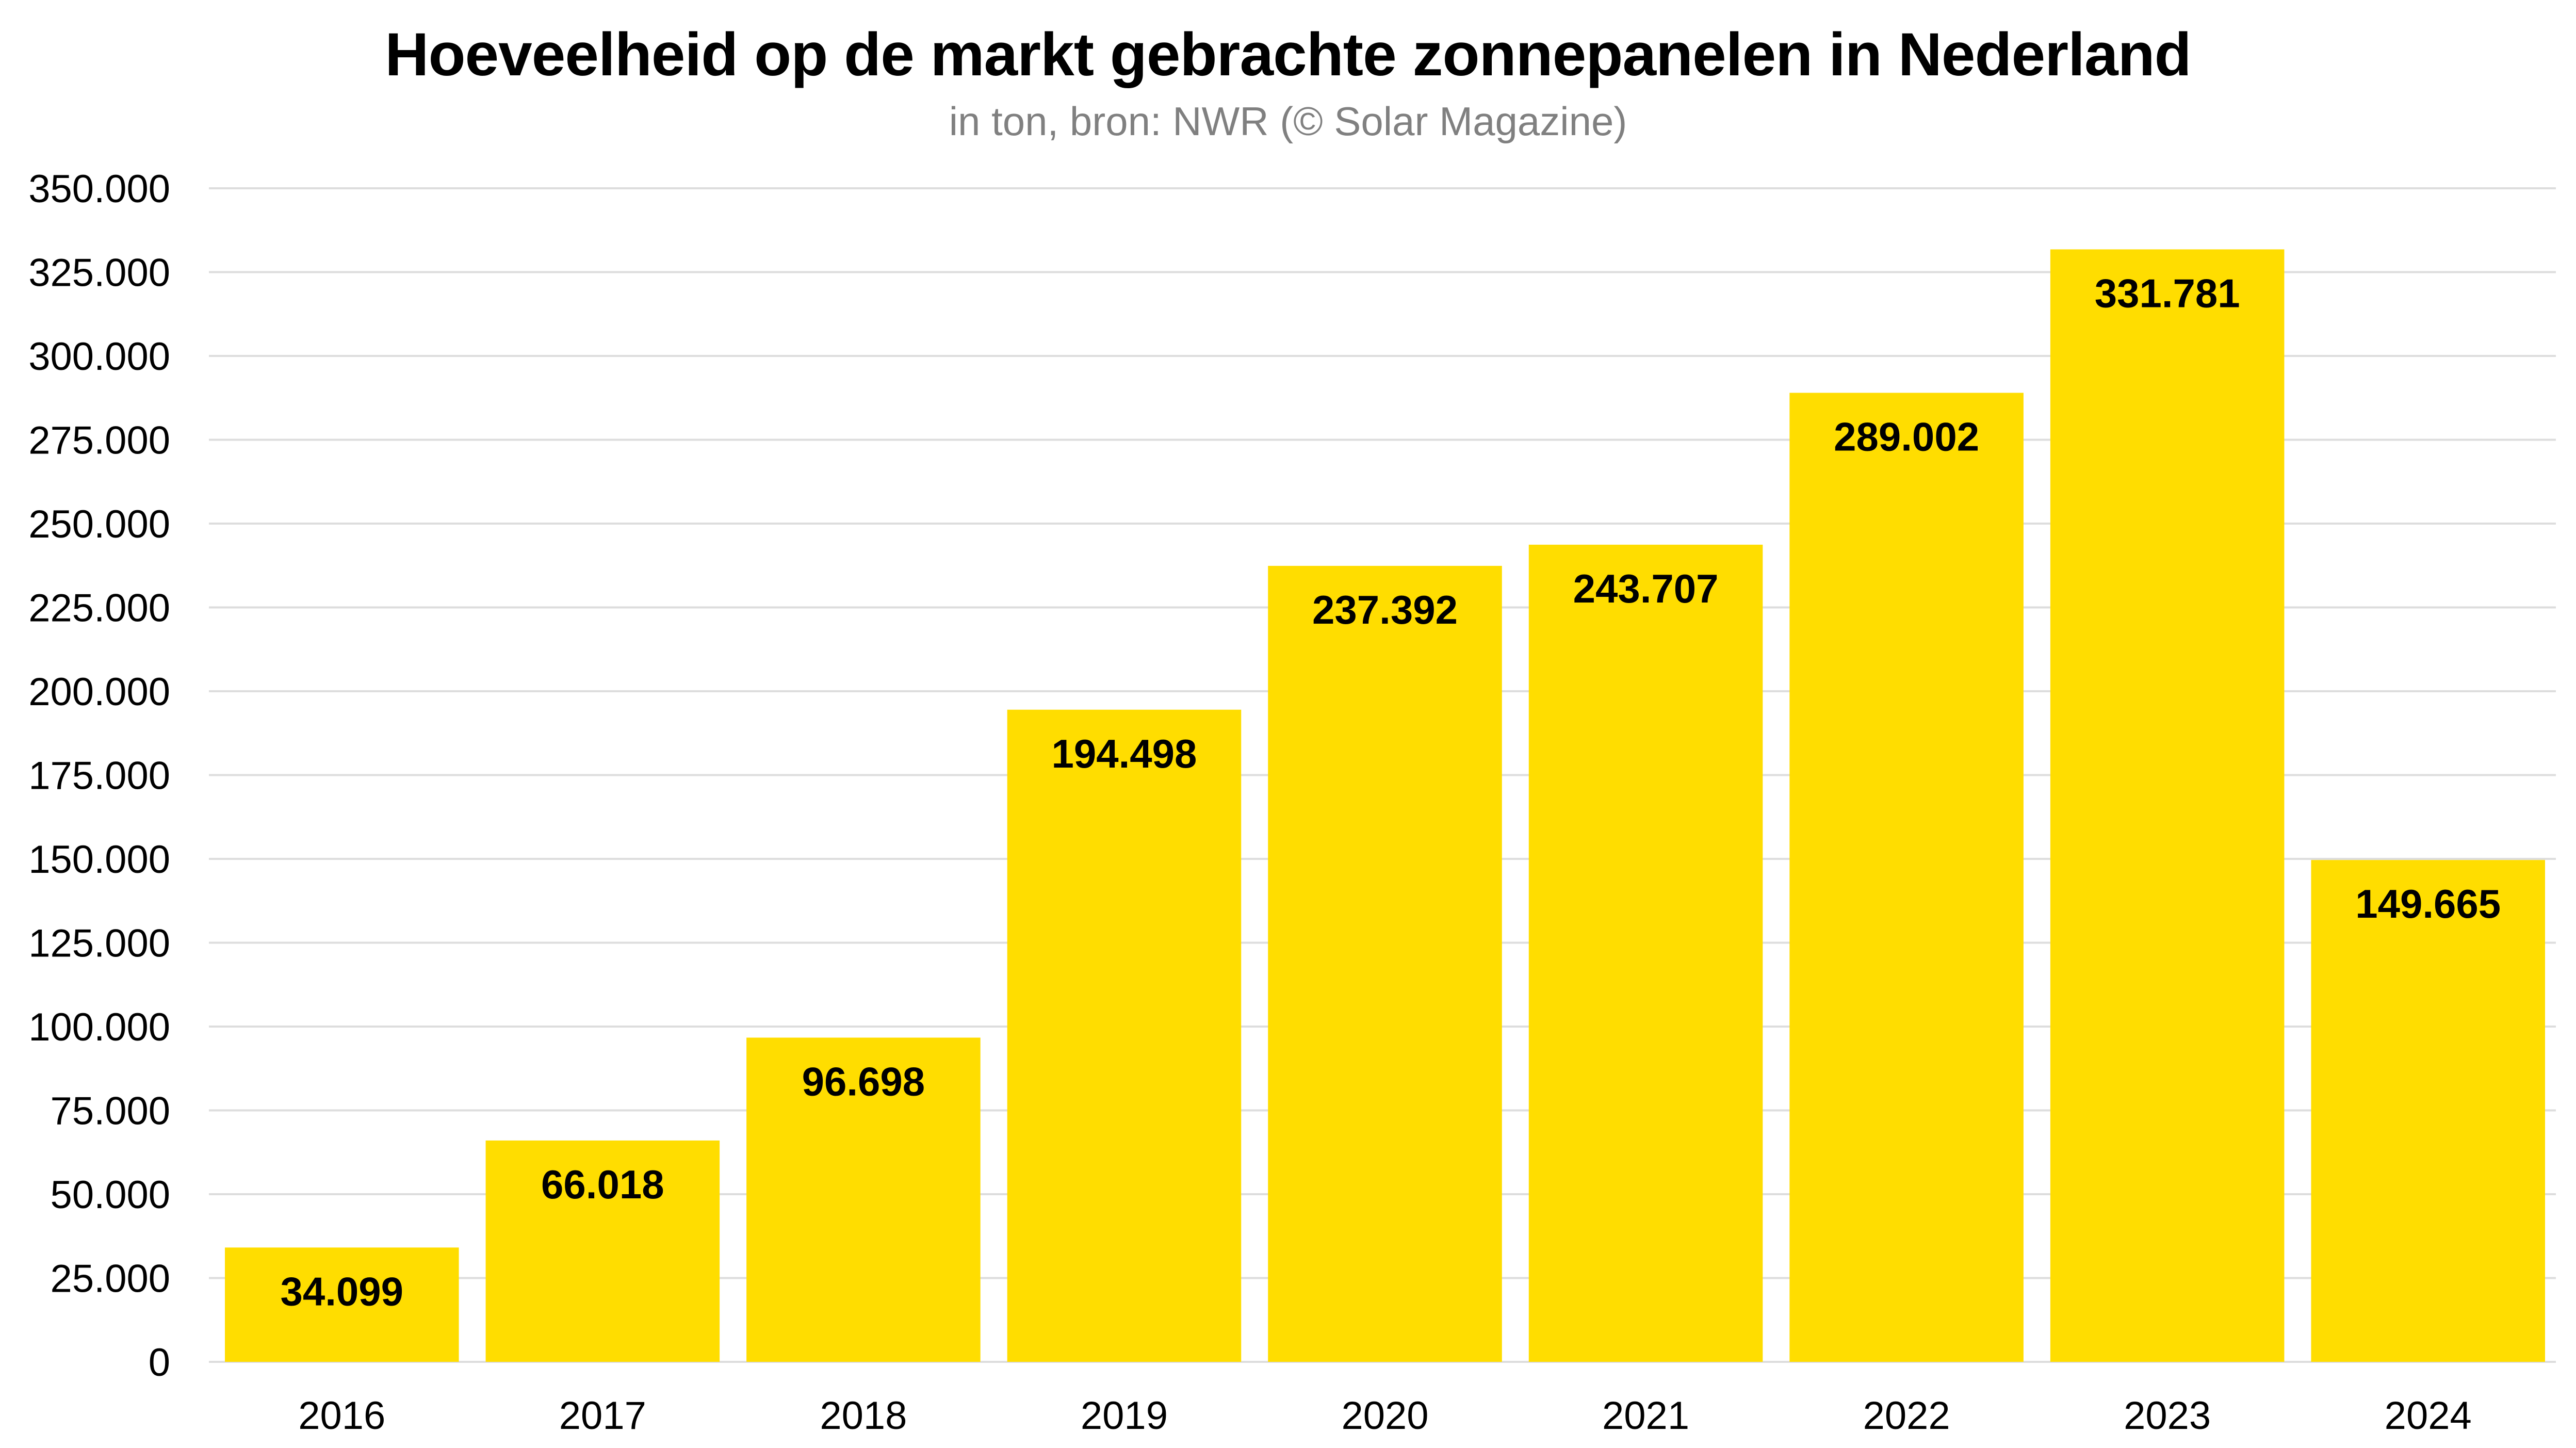 The height and width of the screenshot is (1448, 2576). What do you see at coordinates (99, 692) in the screenshot?
I see `y-tick-label: 200.000` at bounding box center [99, 692].